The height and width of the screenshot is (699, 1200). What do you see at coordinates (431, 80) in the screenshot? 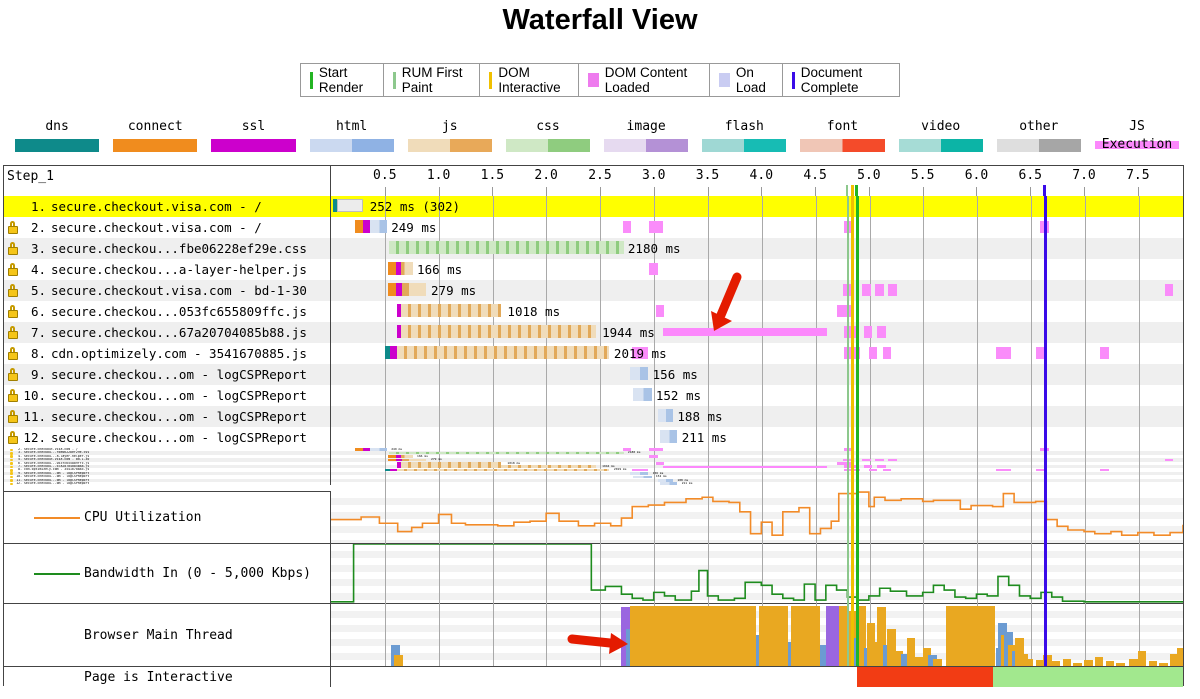
I see `marker-legend-item: RUM First Paint` at bounding box center [431, 80].